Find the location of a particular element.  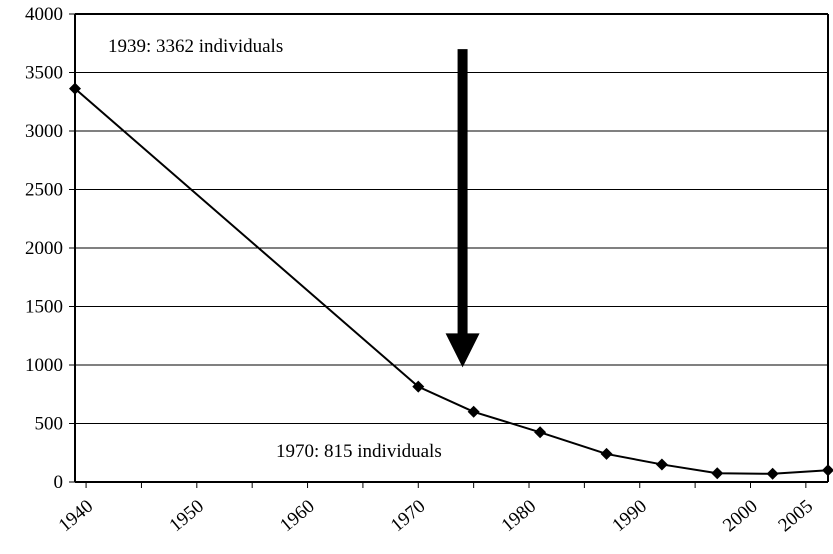

x-tick-label-1950: 1950 is located at coordinates (186, 516).